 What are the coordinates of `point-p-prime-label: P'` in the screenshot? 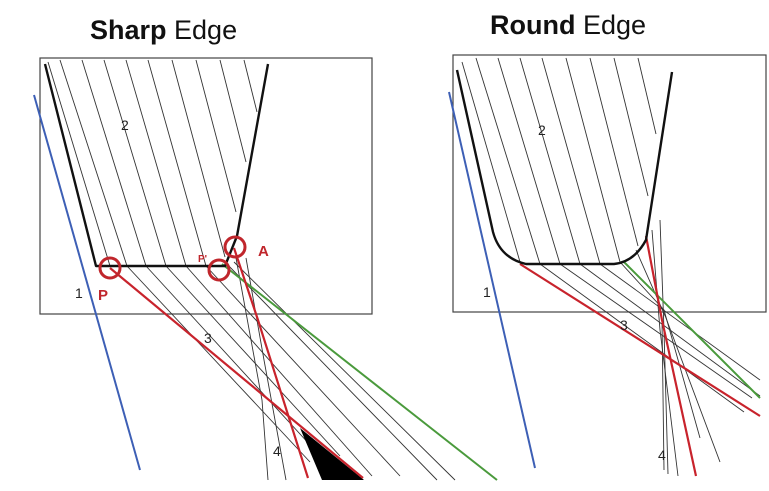 It's located at (202, 259).